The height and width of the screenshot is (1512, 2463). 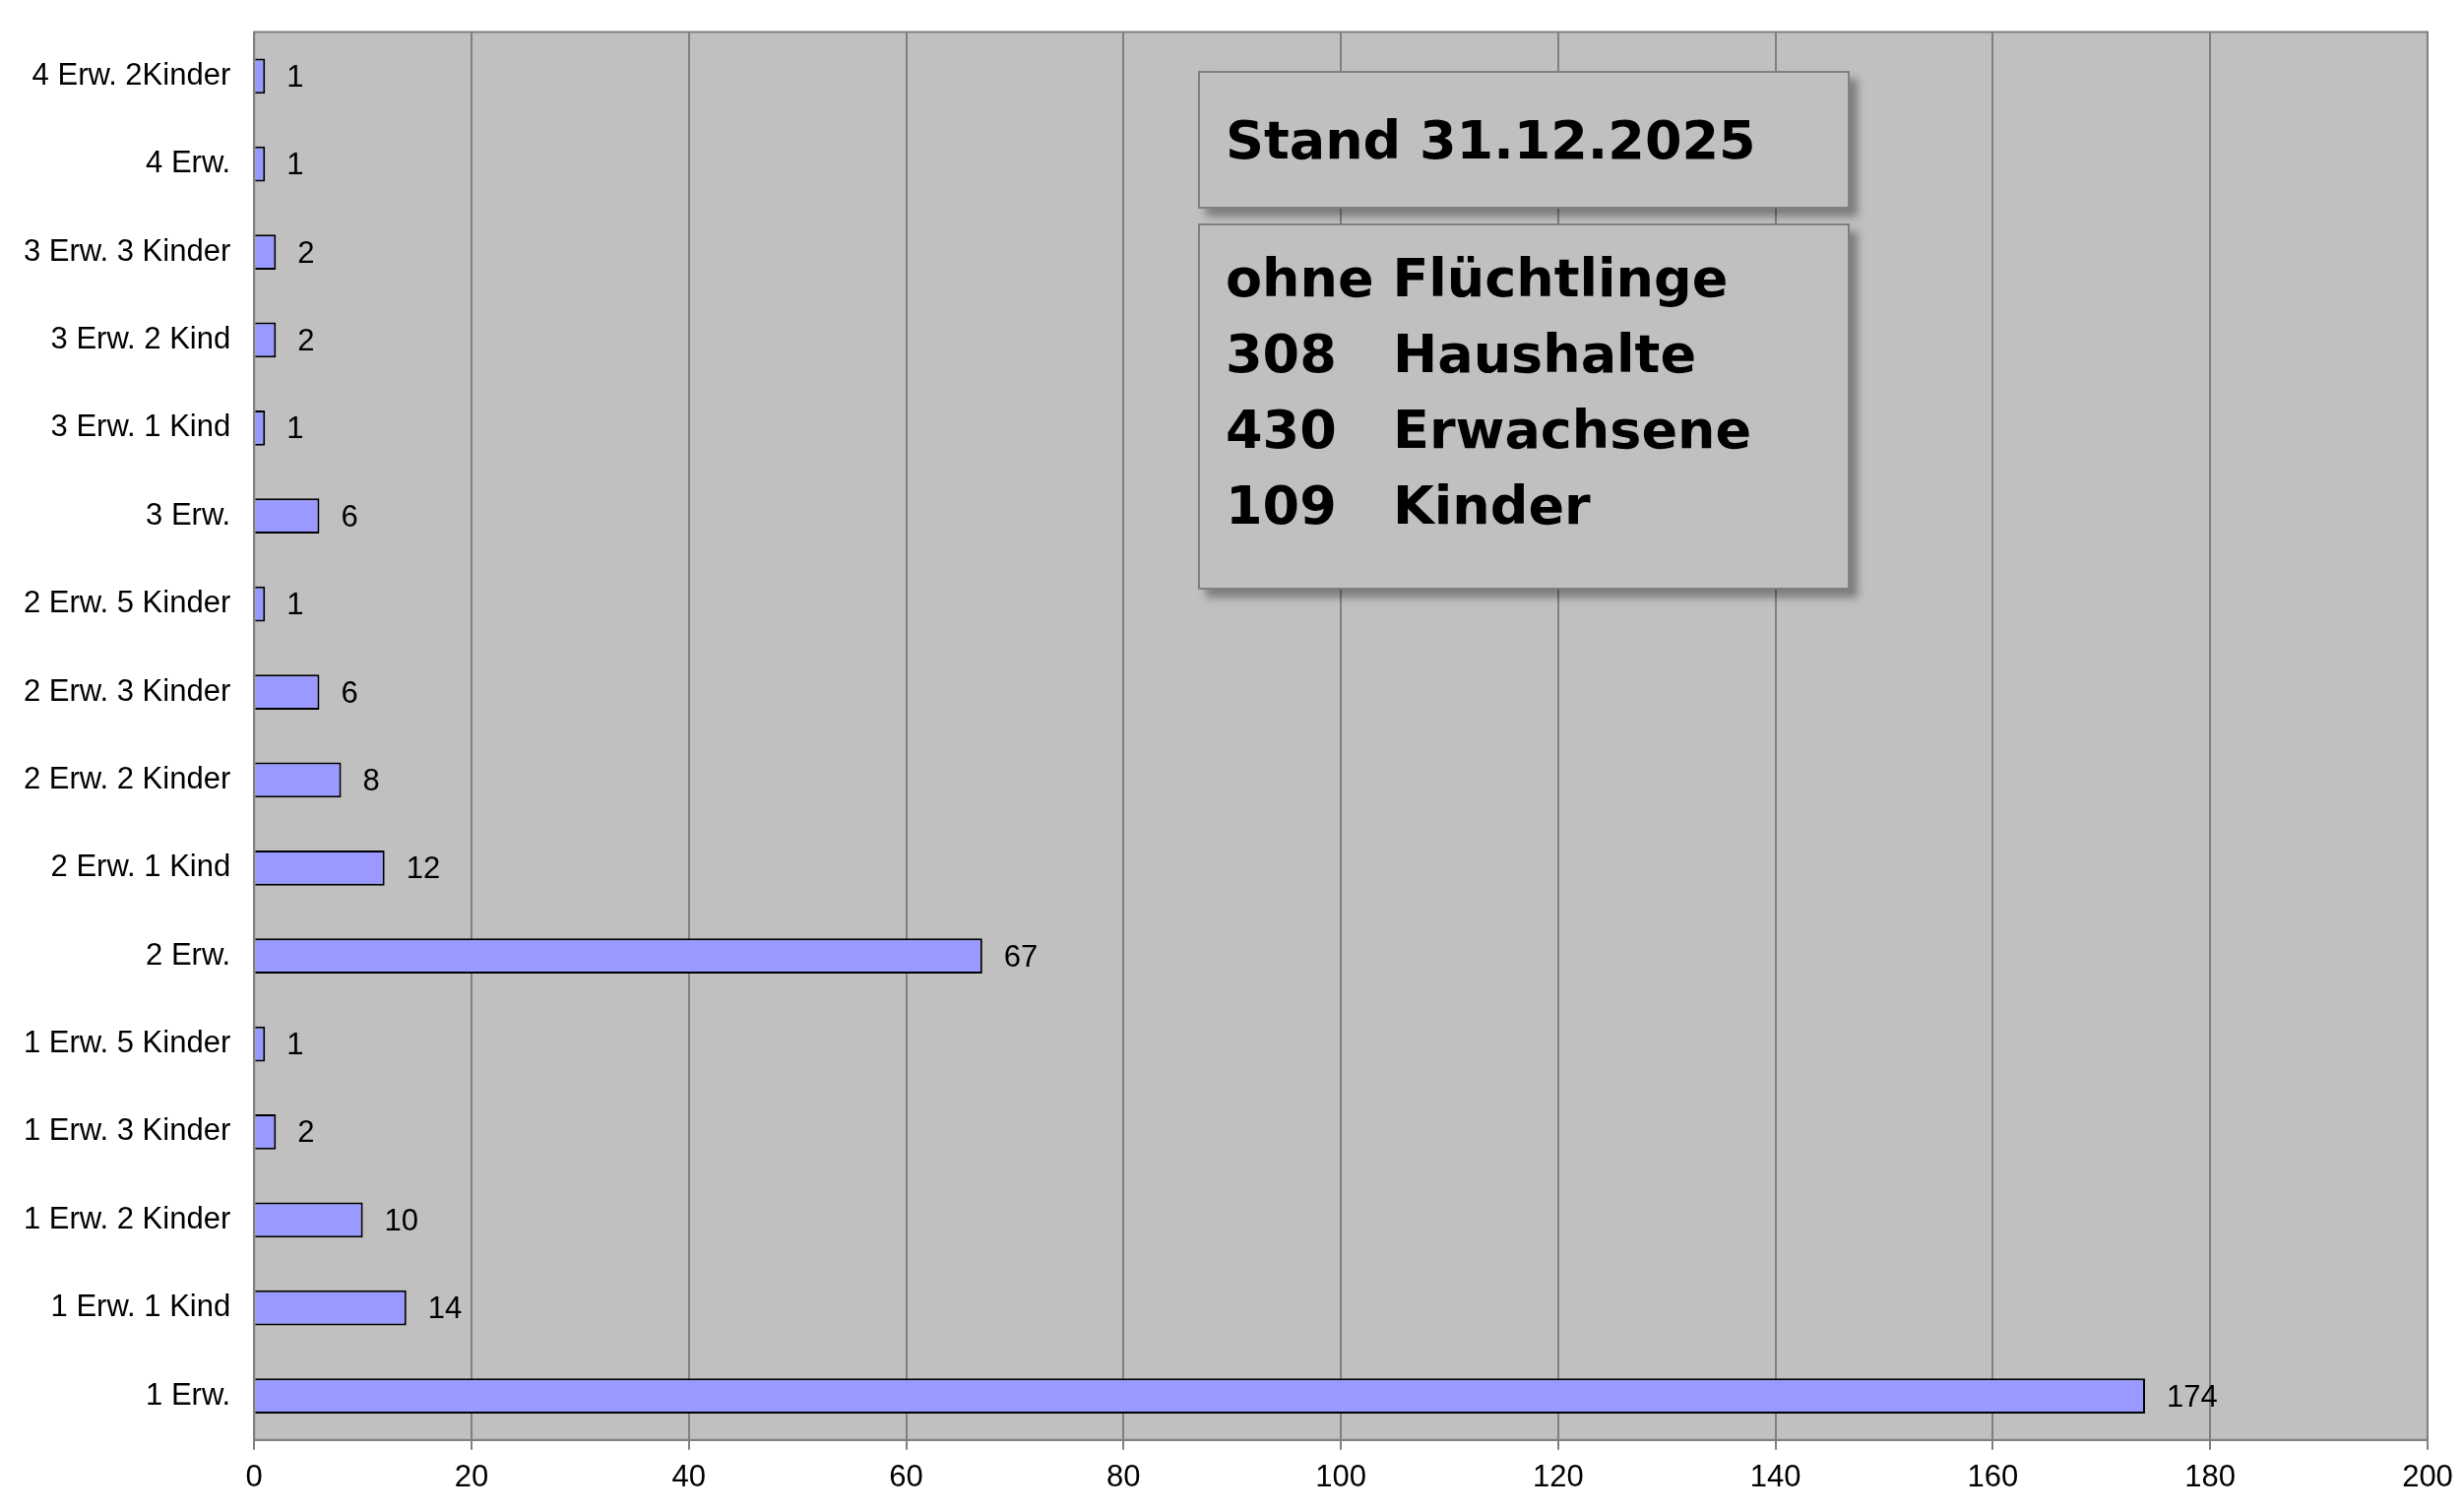 I want to click on annotation: Erwachsene, so click(x=1573, y=430).